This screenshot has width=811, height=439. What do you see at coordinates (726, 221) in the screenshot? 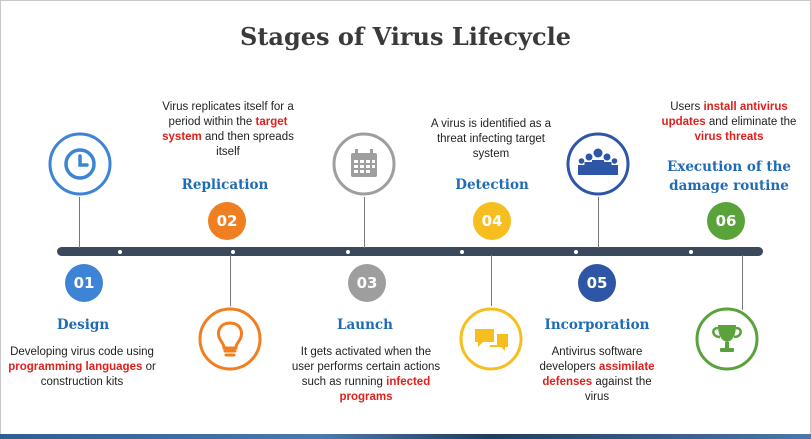
I see `stage-06-badge: 06` at bounding box center [726, 221].